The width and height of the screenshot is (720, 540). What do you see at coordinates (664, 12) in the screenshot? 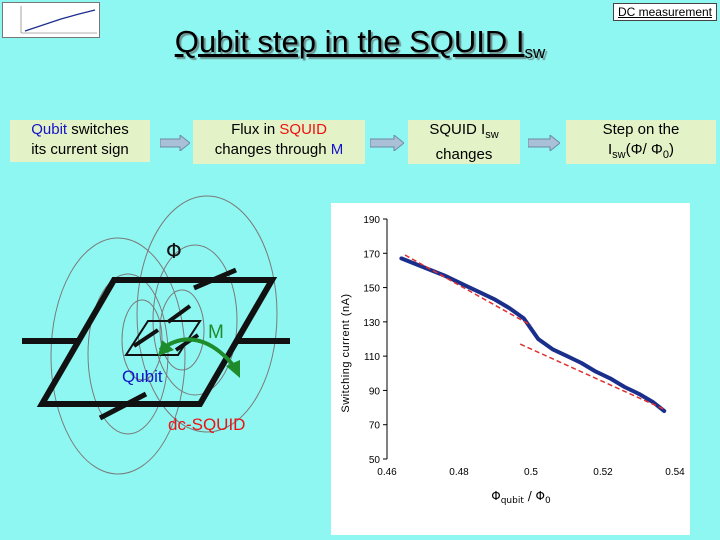
I see `dc-measurement-link: DC measurement` at bounding box center [664, 12].